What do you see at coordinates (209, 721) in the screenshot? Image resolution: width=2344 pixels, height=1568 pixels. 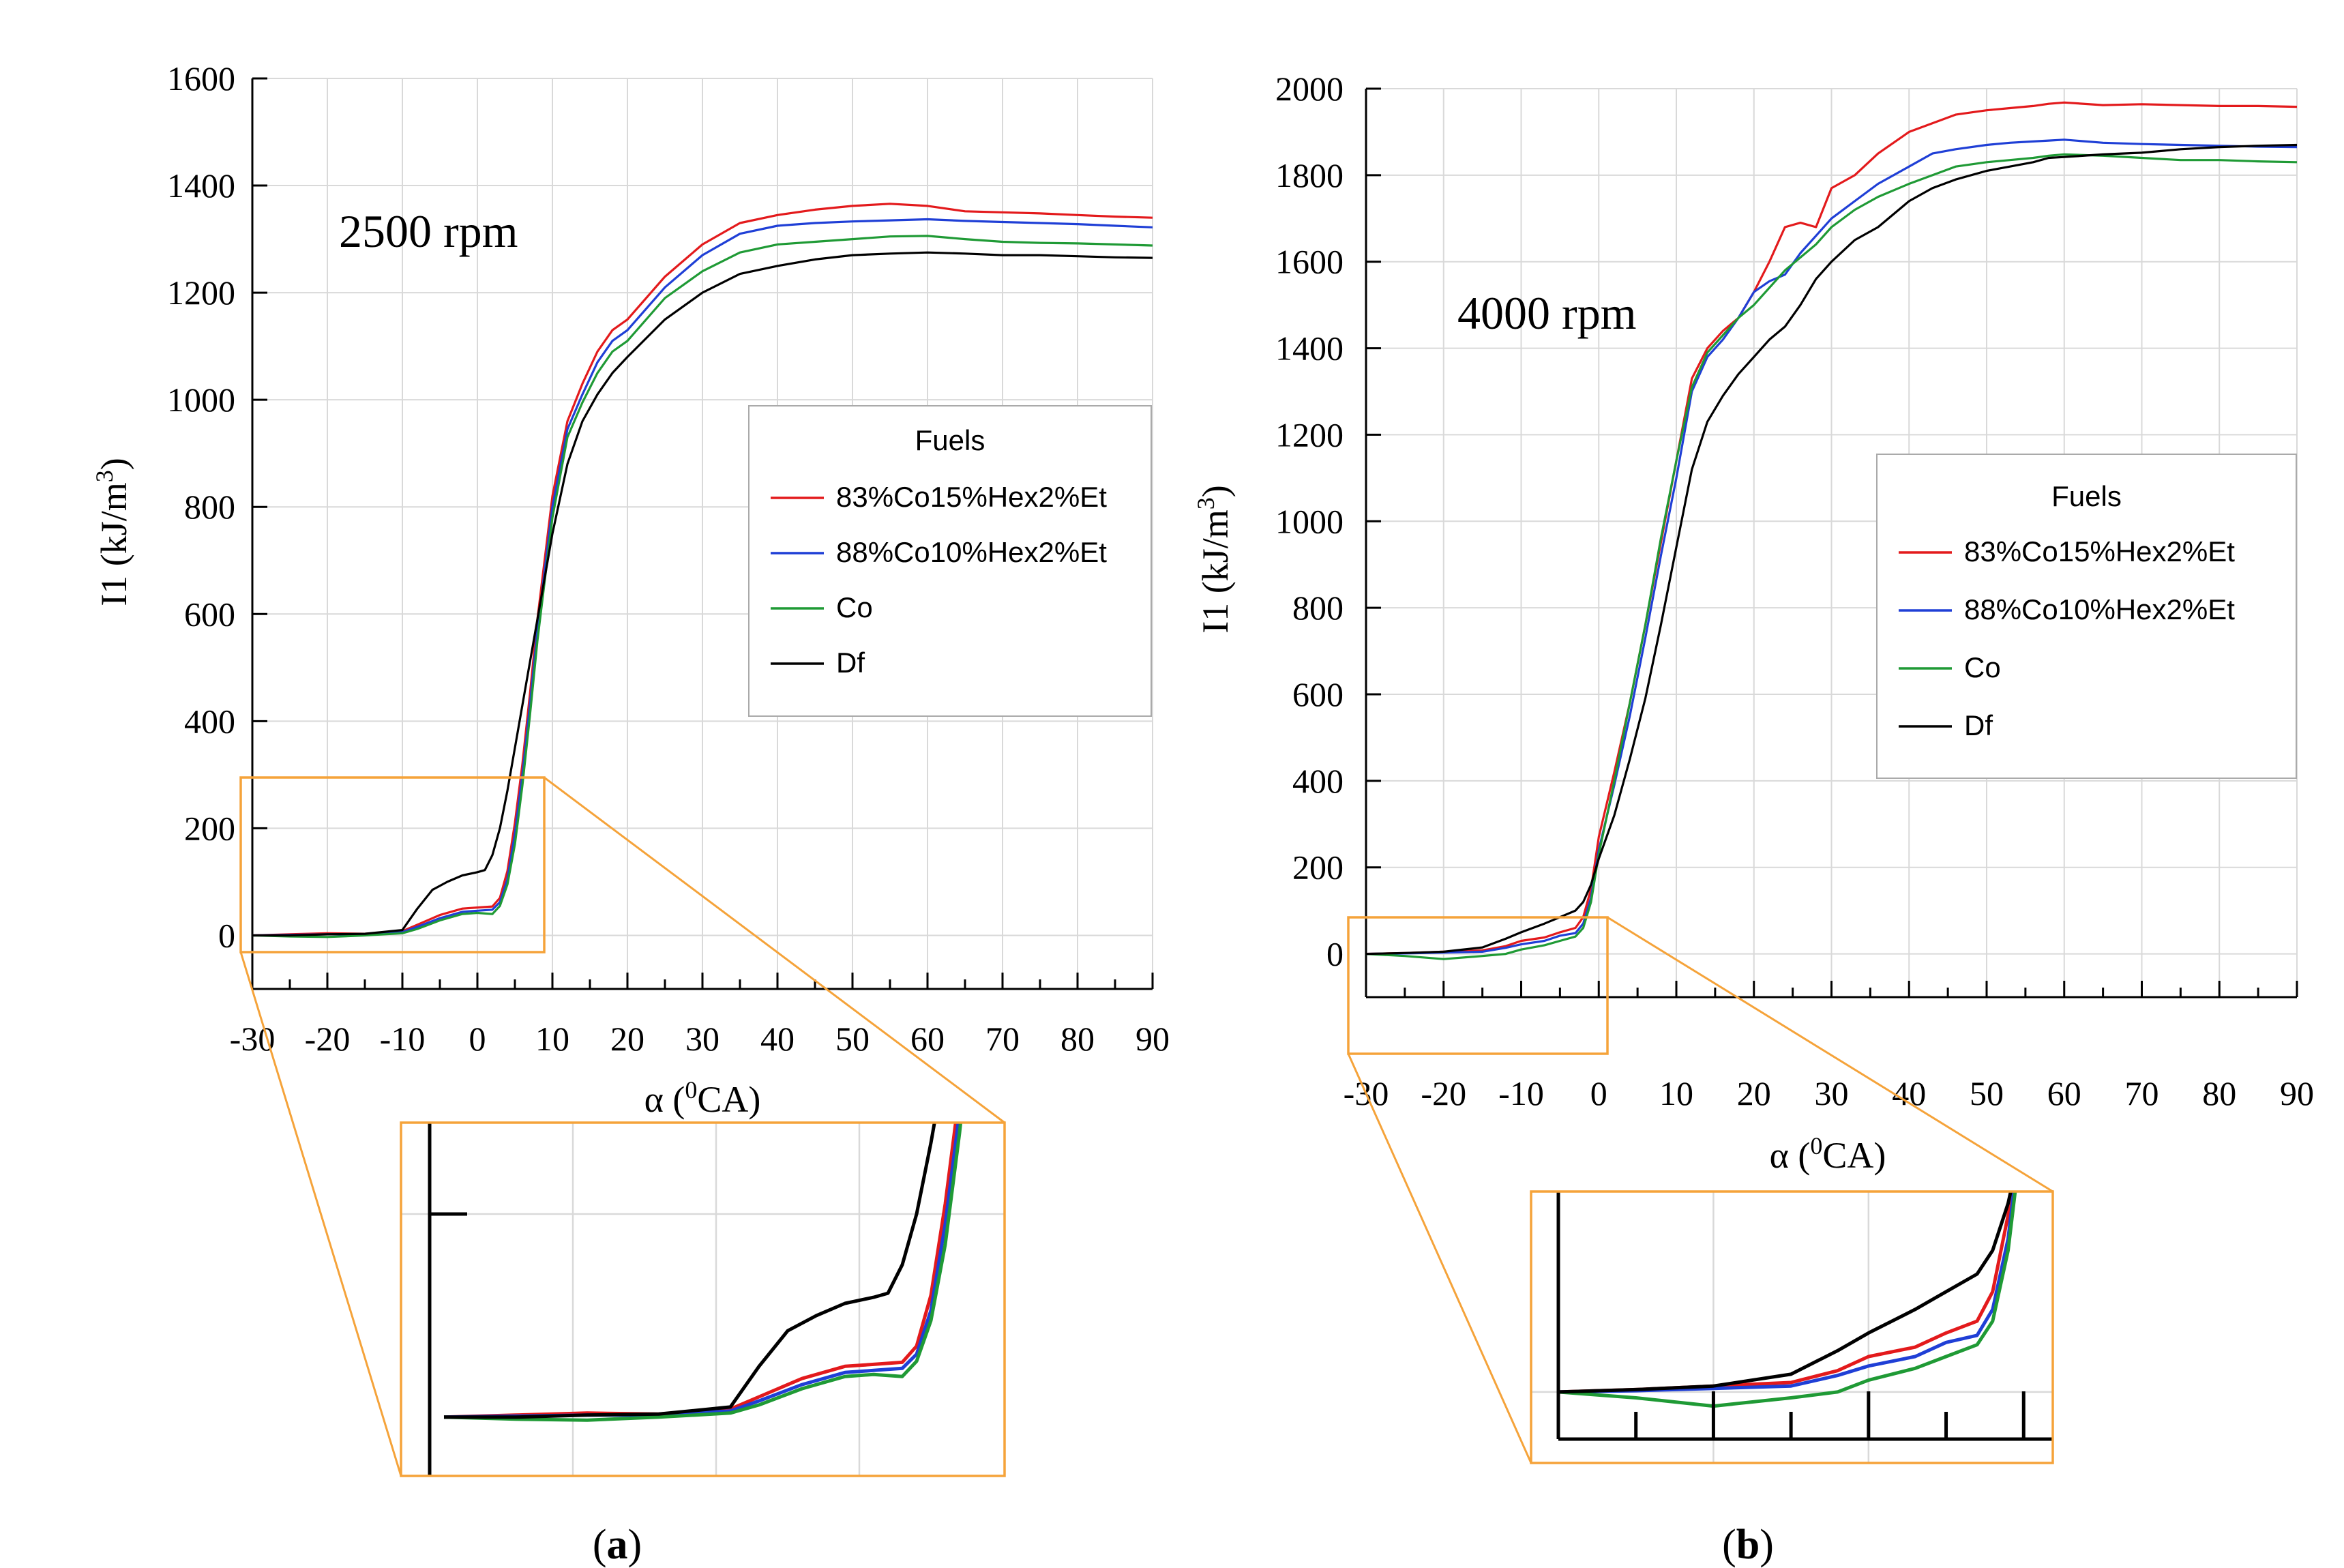 I see `y-tick-label: 400` at bounding box center [209, 721].